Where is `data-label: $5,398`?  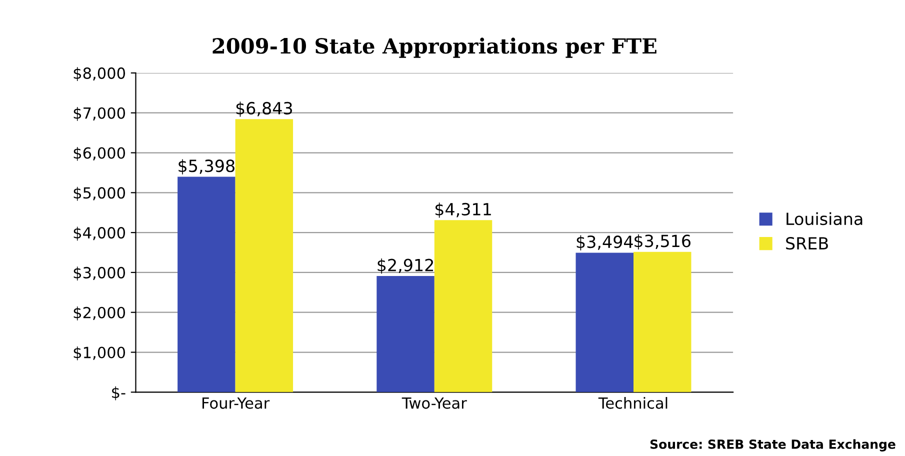 data-label: $5,398 is located at coordinates (206, 166).